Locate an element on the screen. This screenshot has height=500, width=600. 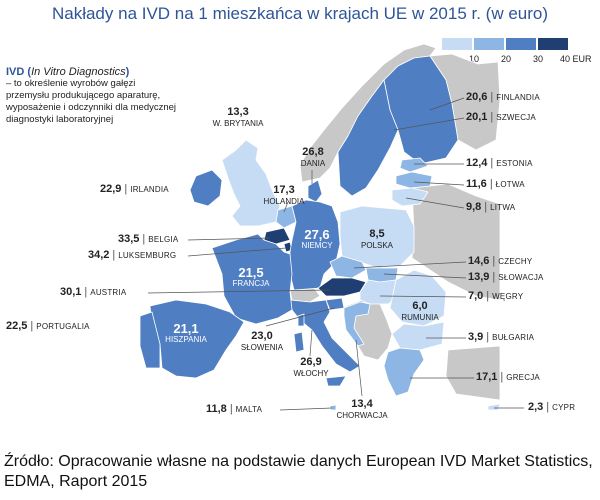
value-slovakia: 13,9 is located at coordinates (479, 277).